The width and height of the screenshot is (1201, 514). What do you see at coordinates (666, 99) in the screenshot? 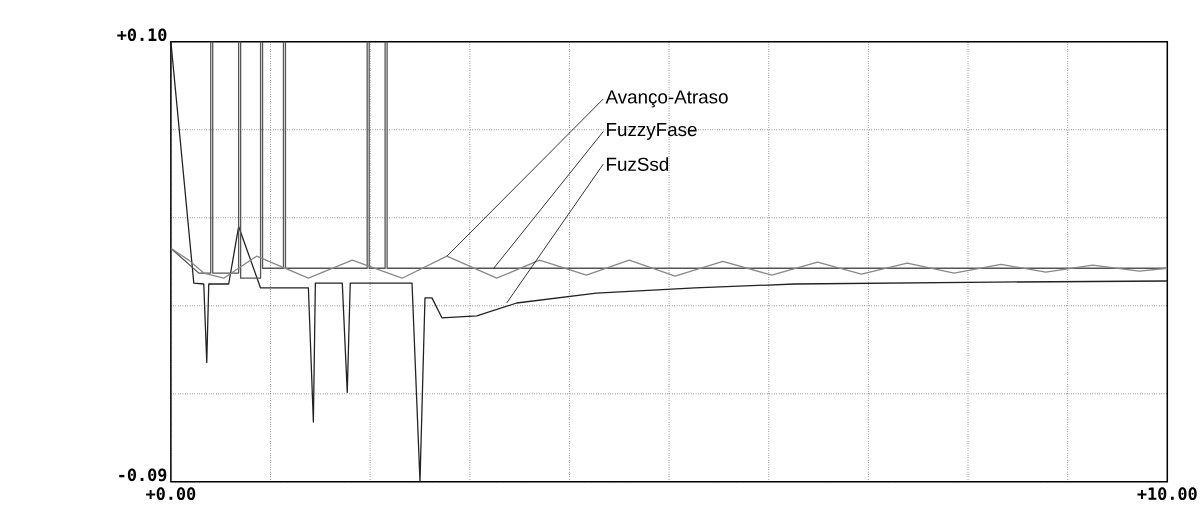
I see `annotation: Avanço-Atraso` at bounding box center [666, 99].